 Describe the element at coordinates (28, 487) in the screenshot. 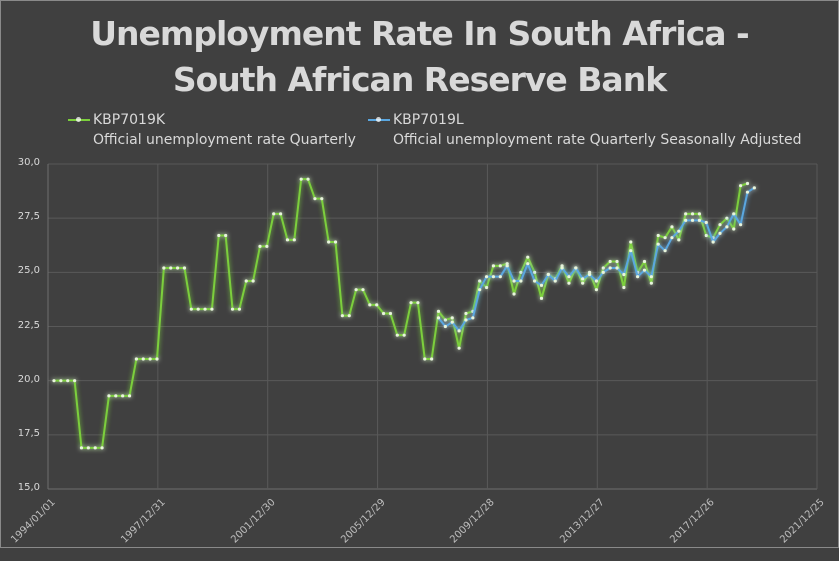

I see `y-tick-label: 15,0` at that location.